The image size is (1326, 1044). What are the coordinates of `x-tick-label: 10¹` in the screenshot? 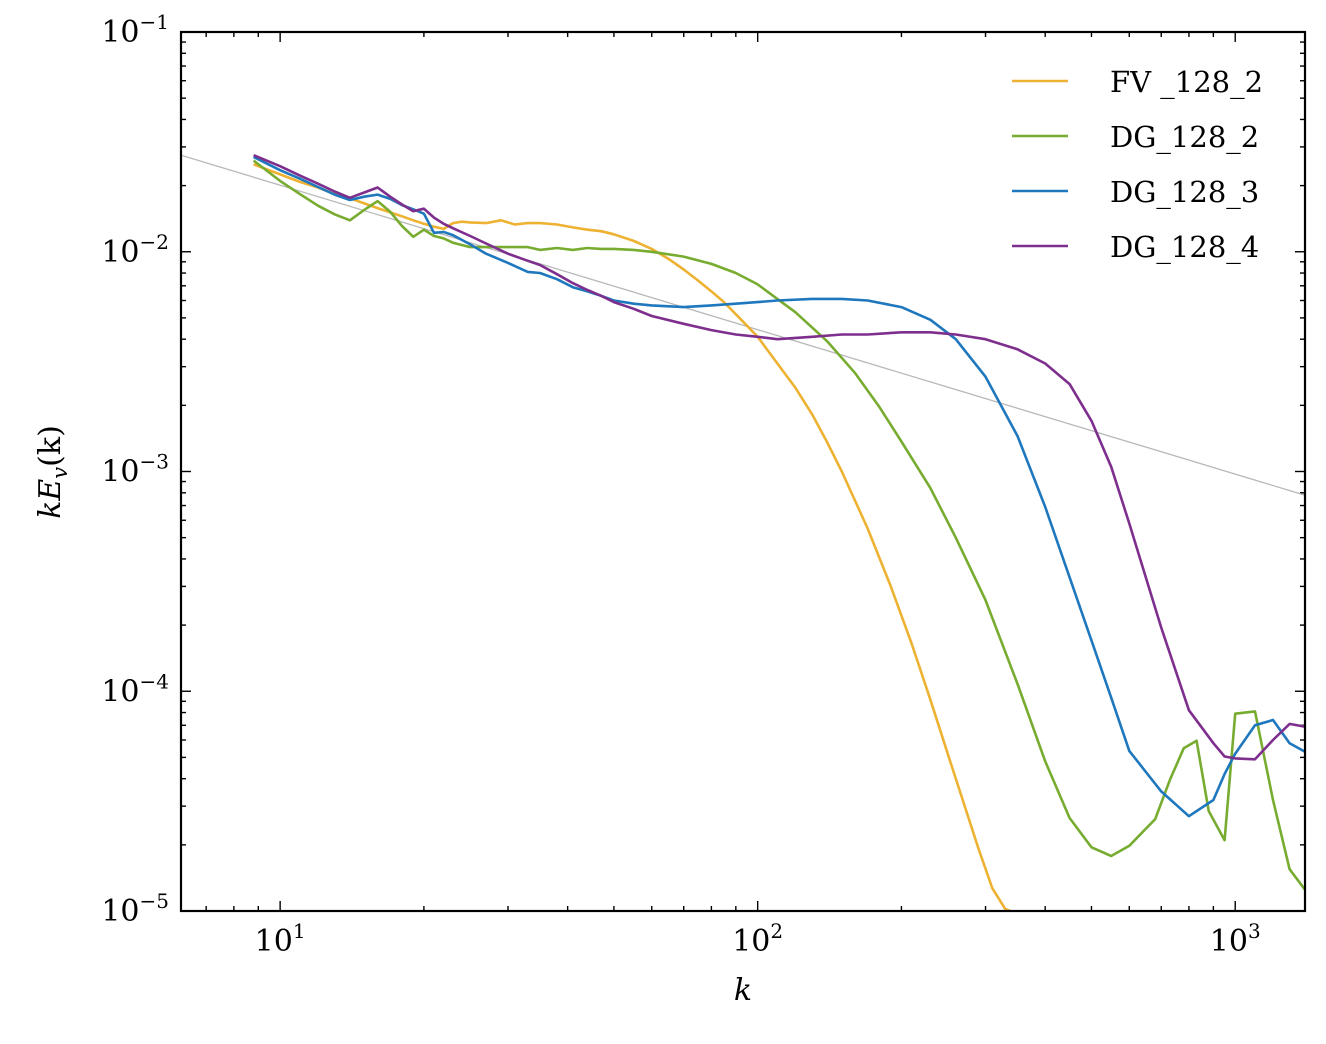 It's located at (280, 939).